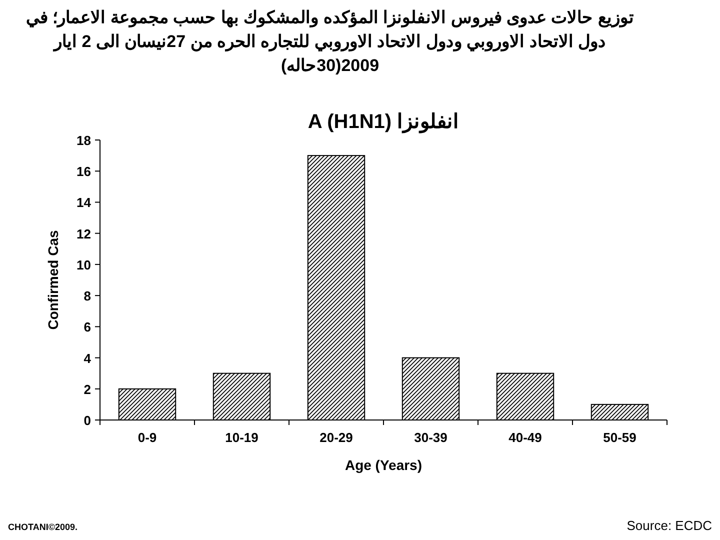  What do you see at coordinates (88, 358) in the screenshot?
I see `y-tick-label: 4` at bounding box center [88, 358].